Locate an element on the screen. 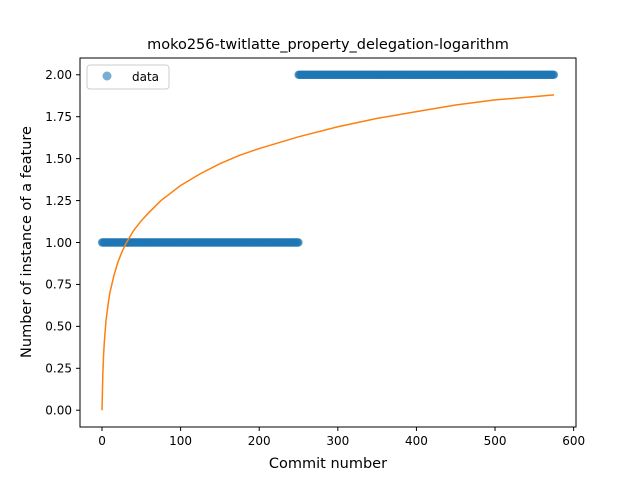 The width and height of the screenshot is (640, 480). legend-label-data: data is located at coordinates (145, 77).